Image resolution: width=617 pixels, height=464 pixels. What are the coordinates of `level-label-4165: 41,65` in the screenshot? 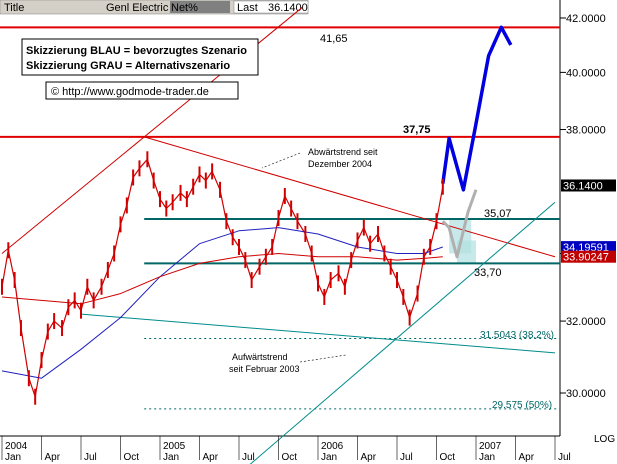 It's located at (334, 39).